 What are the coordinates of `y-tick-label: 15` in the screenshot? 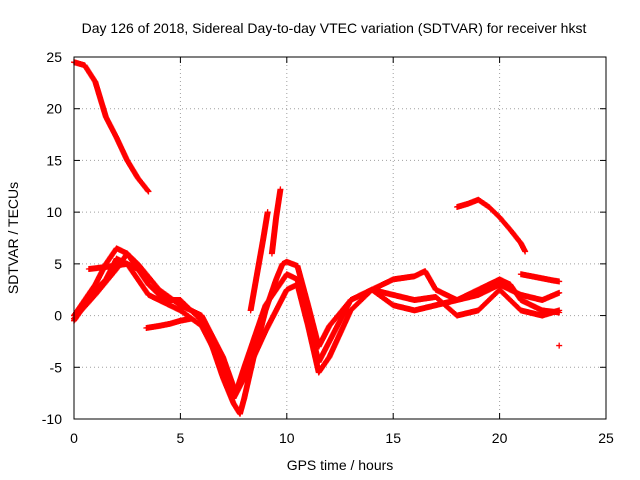 It's located at (54, 160).